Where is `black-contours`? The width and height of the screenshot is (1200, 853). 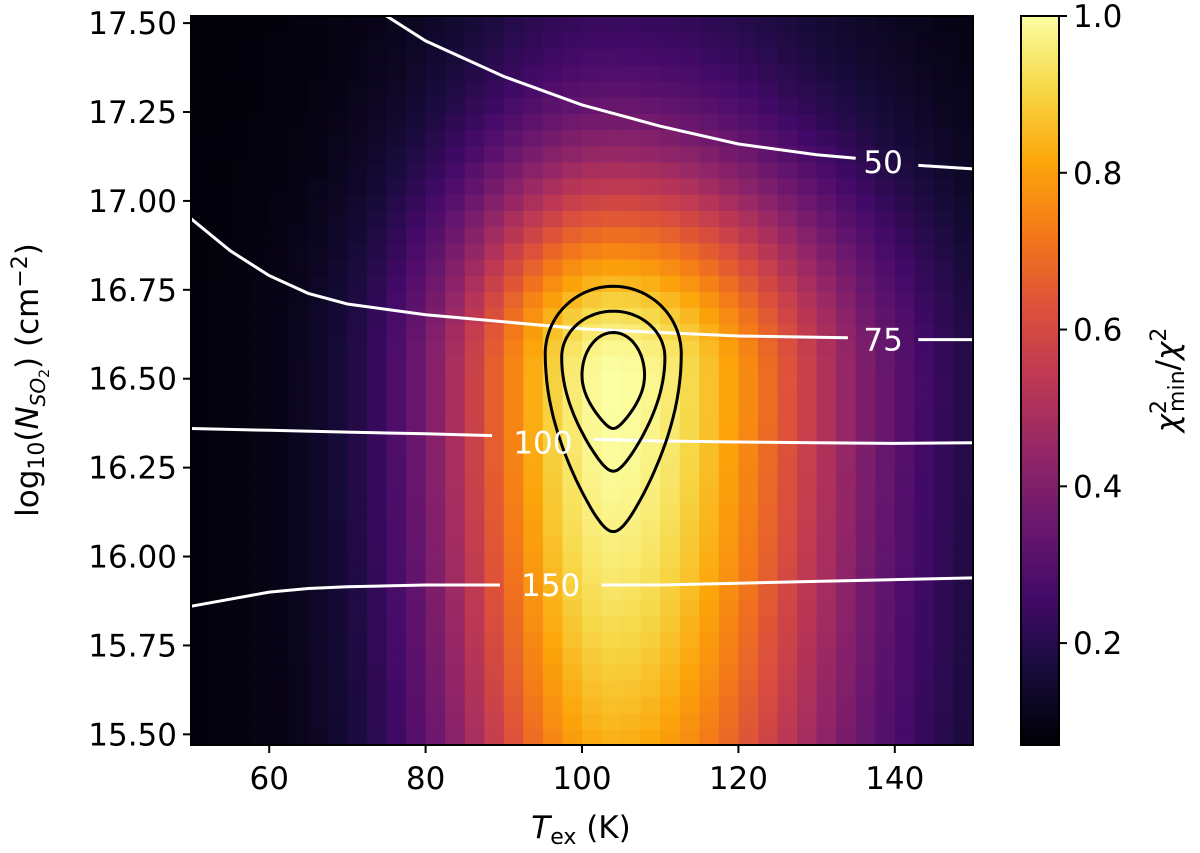 black-contours is located at coordinates (613, 409).